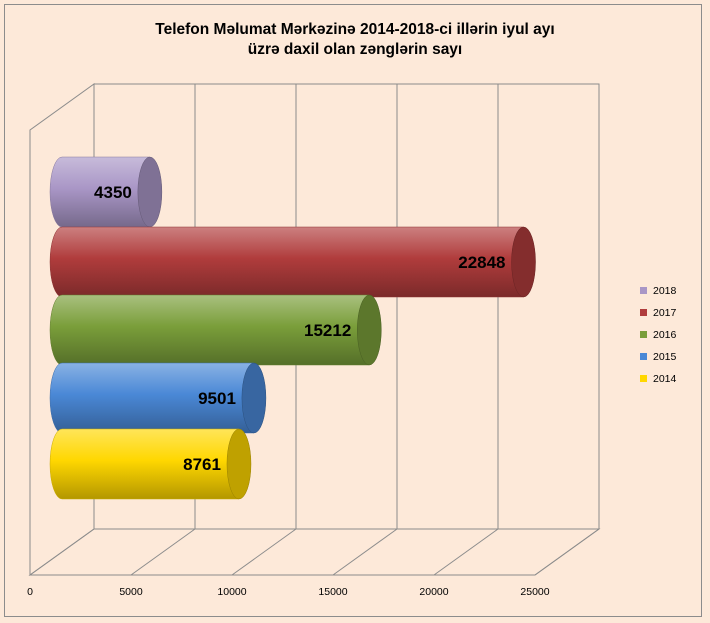 The height and width of the screenshot is (623, 710). Describe the element at coordinates (534, 592) in the screenshot. I see `x-tick-label-25000: 25000` at that location.